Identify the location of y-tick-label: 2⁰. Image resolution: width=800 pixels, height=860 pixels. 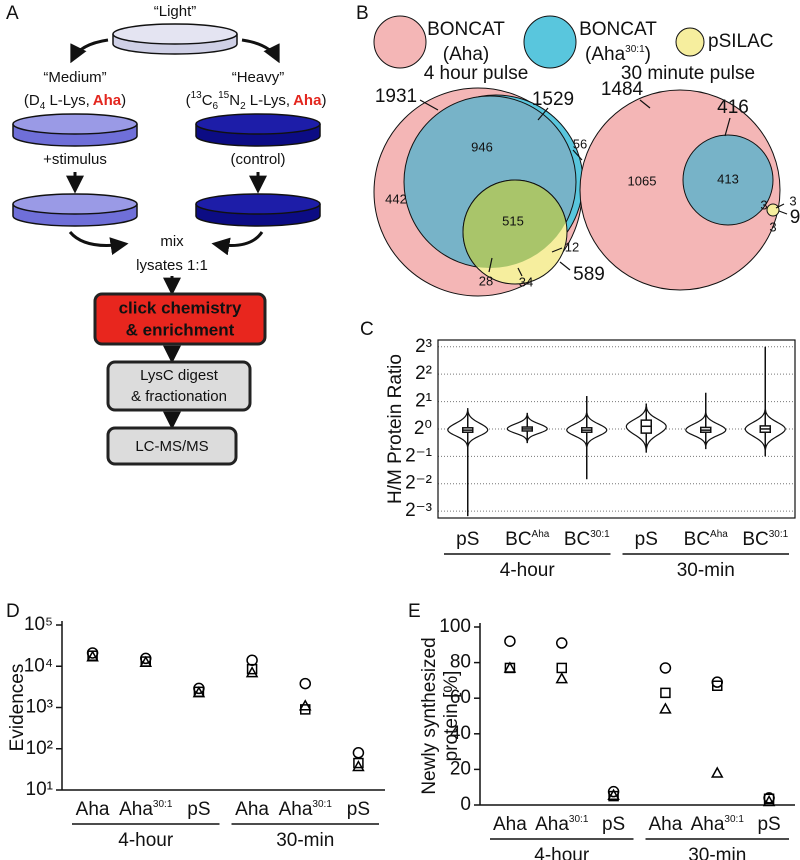
(423, 428).